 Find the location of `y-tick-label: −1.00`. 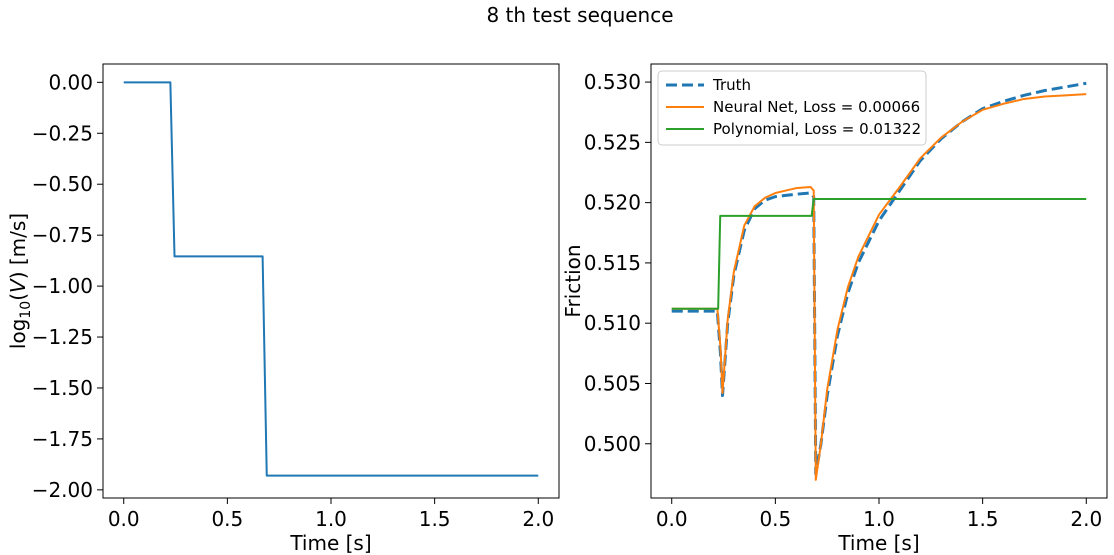

y-tick-label: −1.00 is located at coordinates (62, 286).